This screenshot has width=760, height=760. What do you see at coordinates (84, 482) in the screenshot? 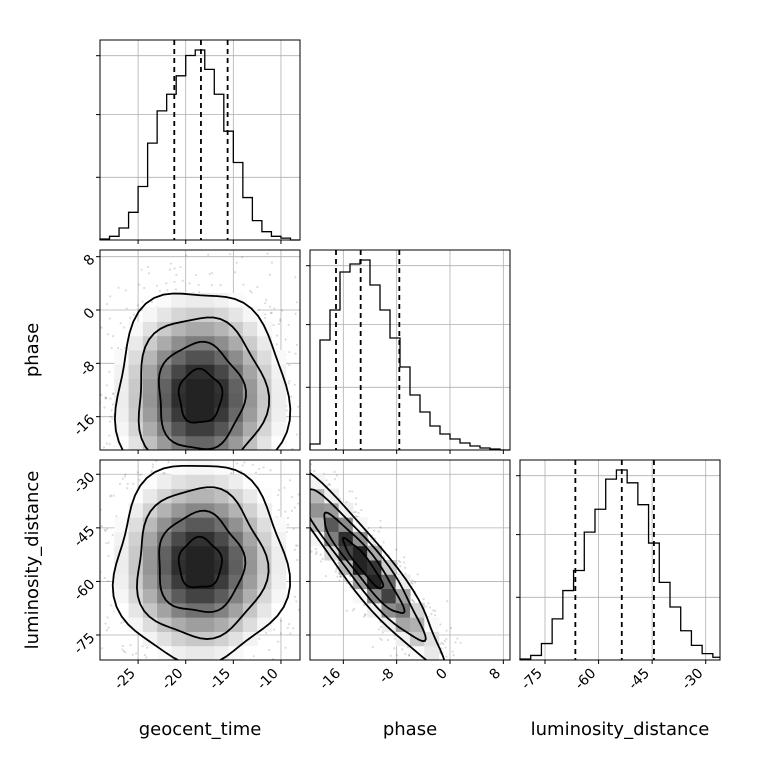
I see `y-tick-label: -30` at bounding box center [84, 482].